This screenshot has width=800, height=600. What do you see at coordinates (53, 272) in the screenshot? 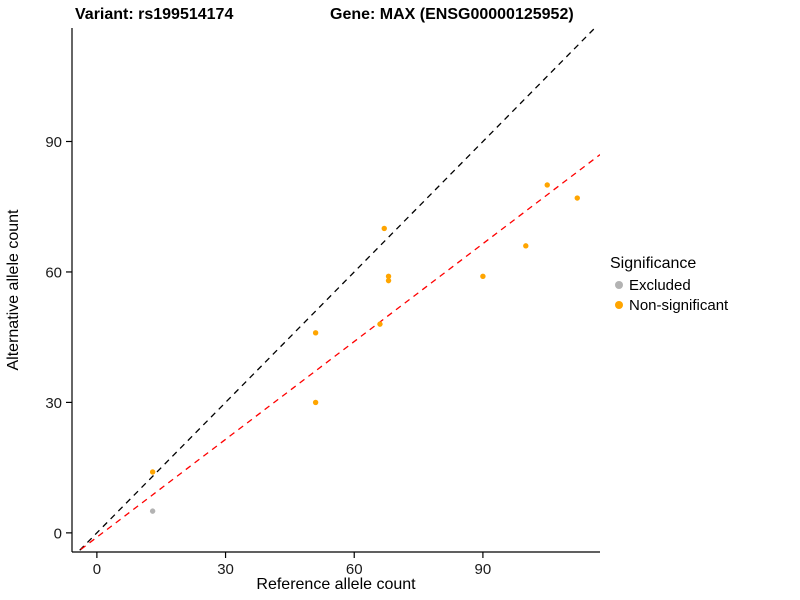
I see `y-tick-label: 60` at bounding box center [53, 272].